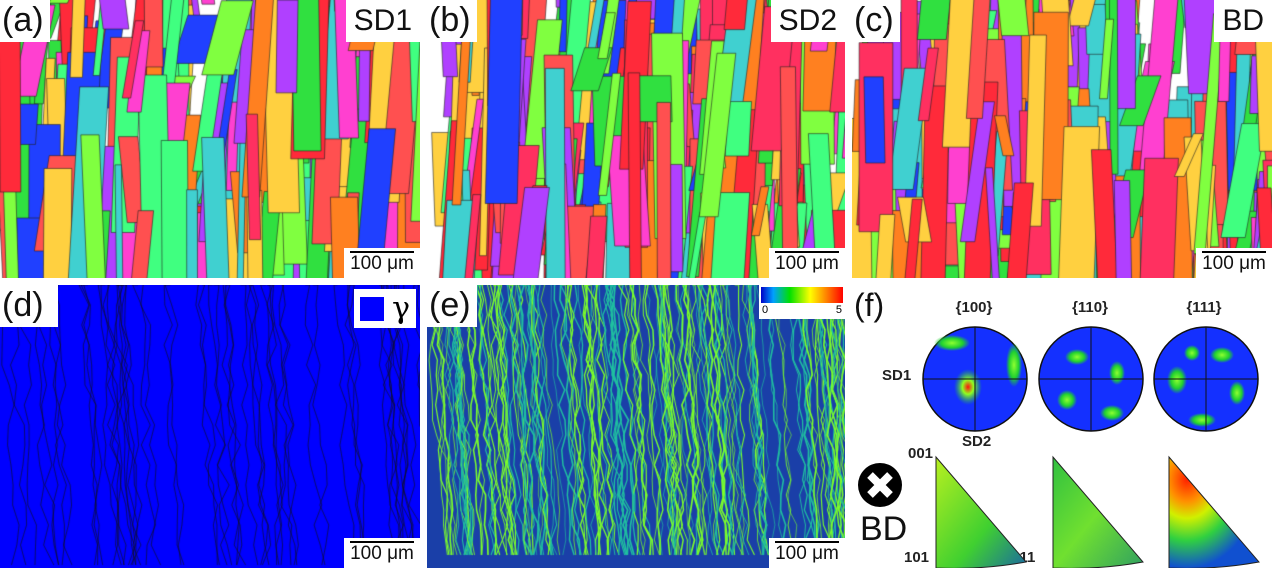 The height and width of the screenshot is (568, 1272). I want to click on panel-label: (a), so click(25, 21).